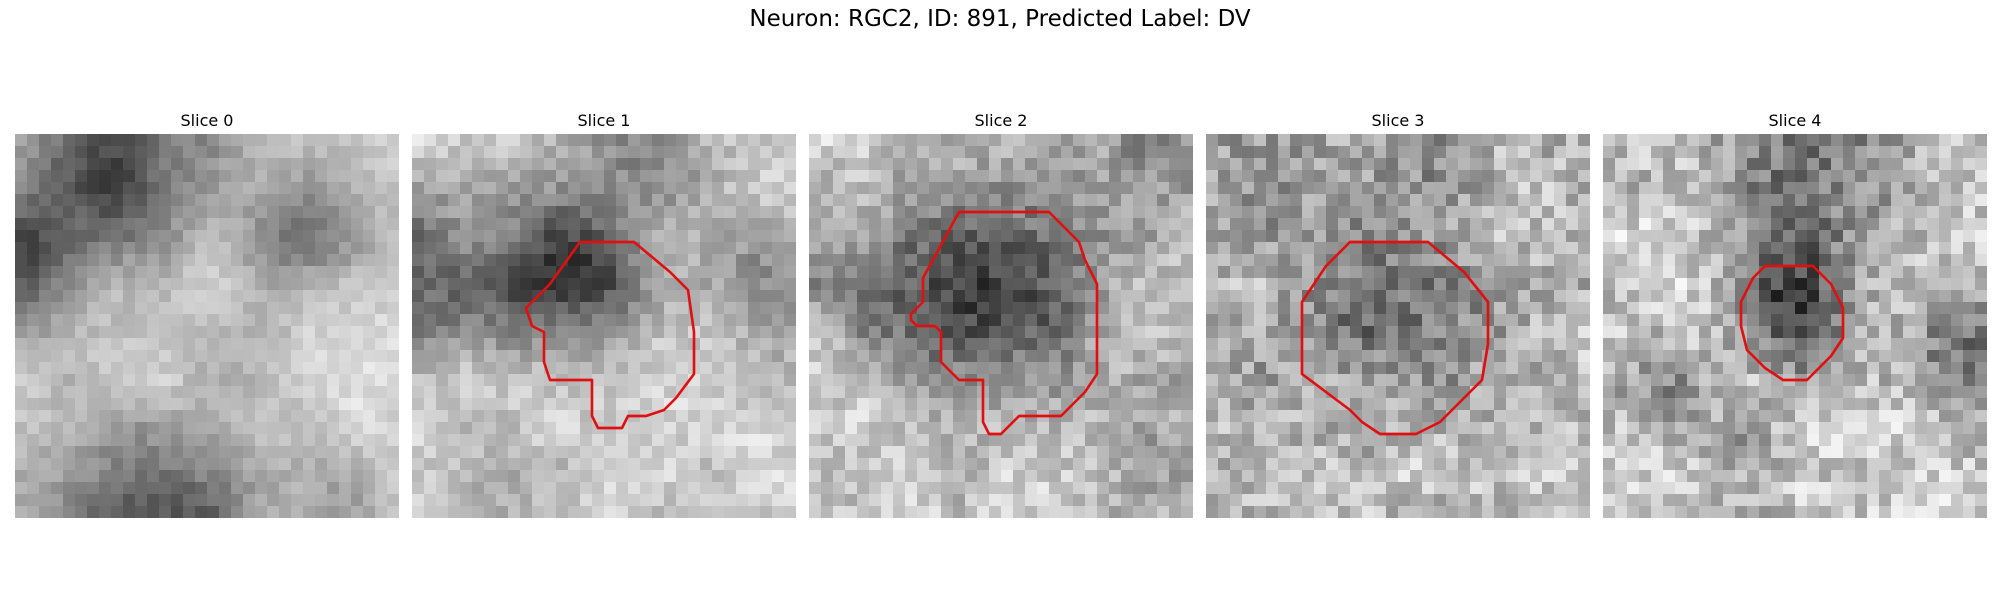 Image resolution: width=2000 pixels, height=600 pixels. Describe the element at coordinates (1795, 120) in the screenshot. I see `slice-title-4: Slice 4` at that location.